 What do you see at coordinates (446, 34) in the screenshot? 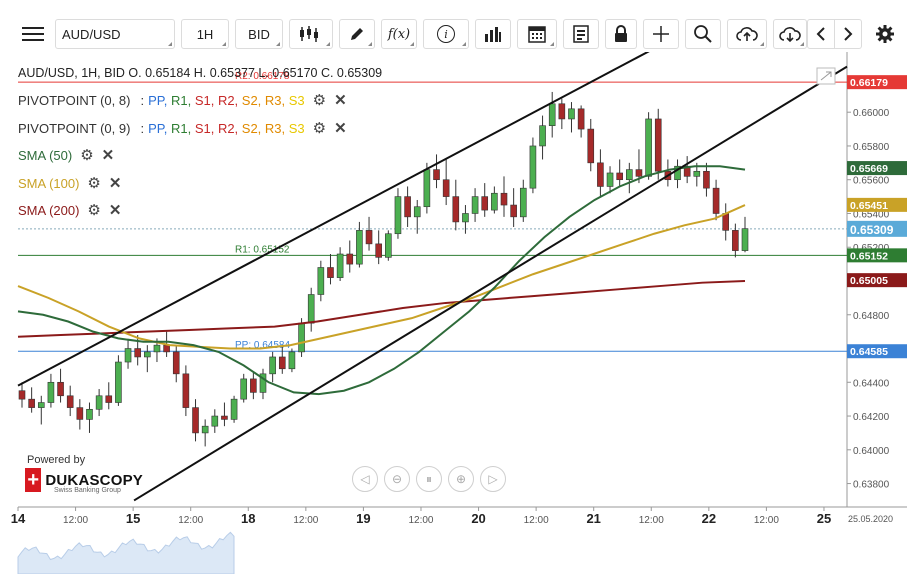
I see `info-button: i` at bounding box center [446, 34].